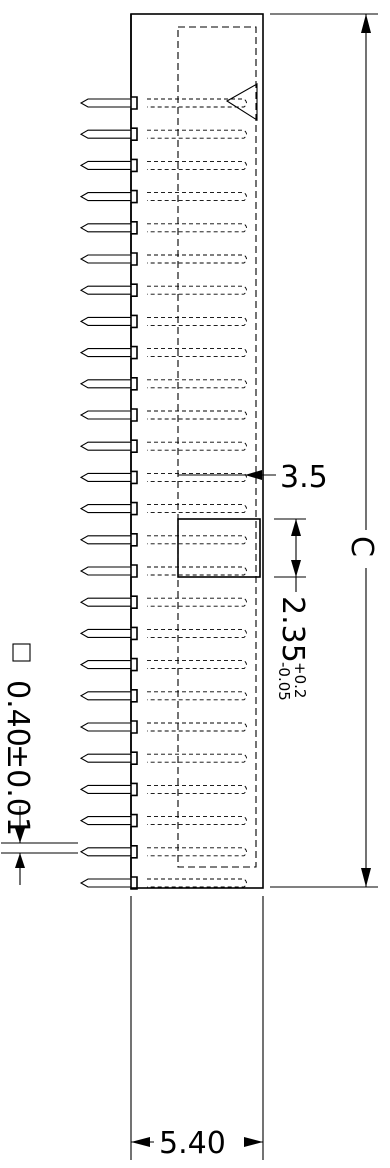  I want to click on slot-dimension: 2.35 +0.2 -0.05, so click(292, 609).